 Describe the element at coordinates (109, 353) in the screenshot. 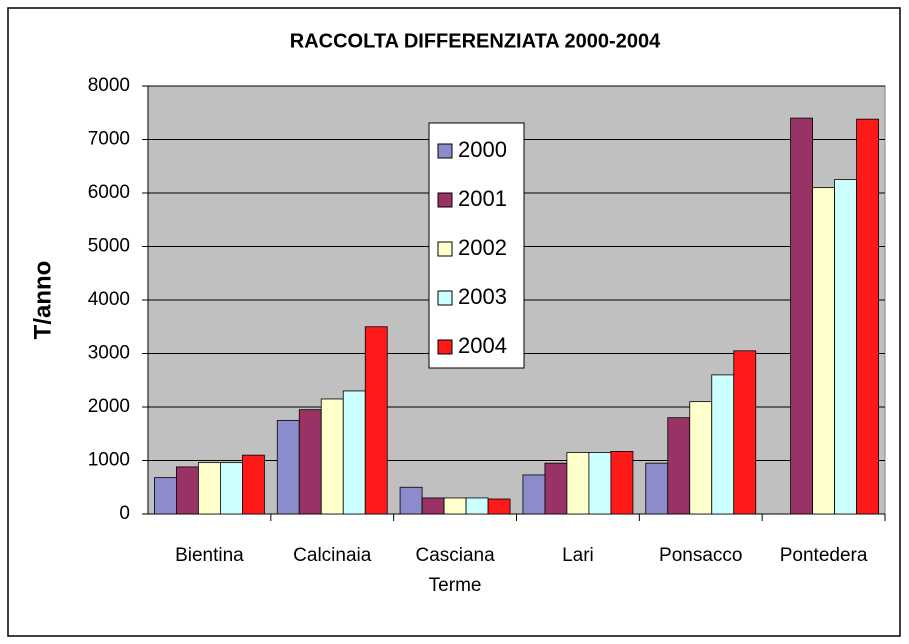

I see `y-tick-label: 3000` at that location.